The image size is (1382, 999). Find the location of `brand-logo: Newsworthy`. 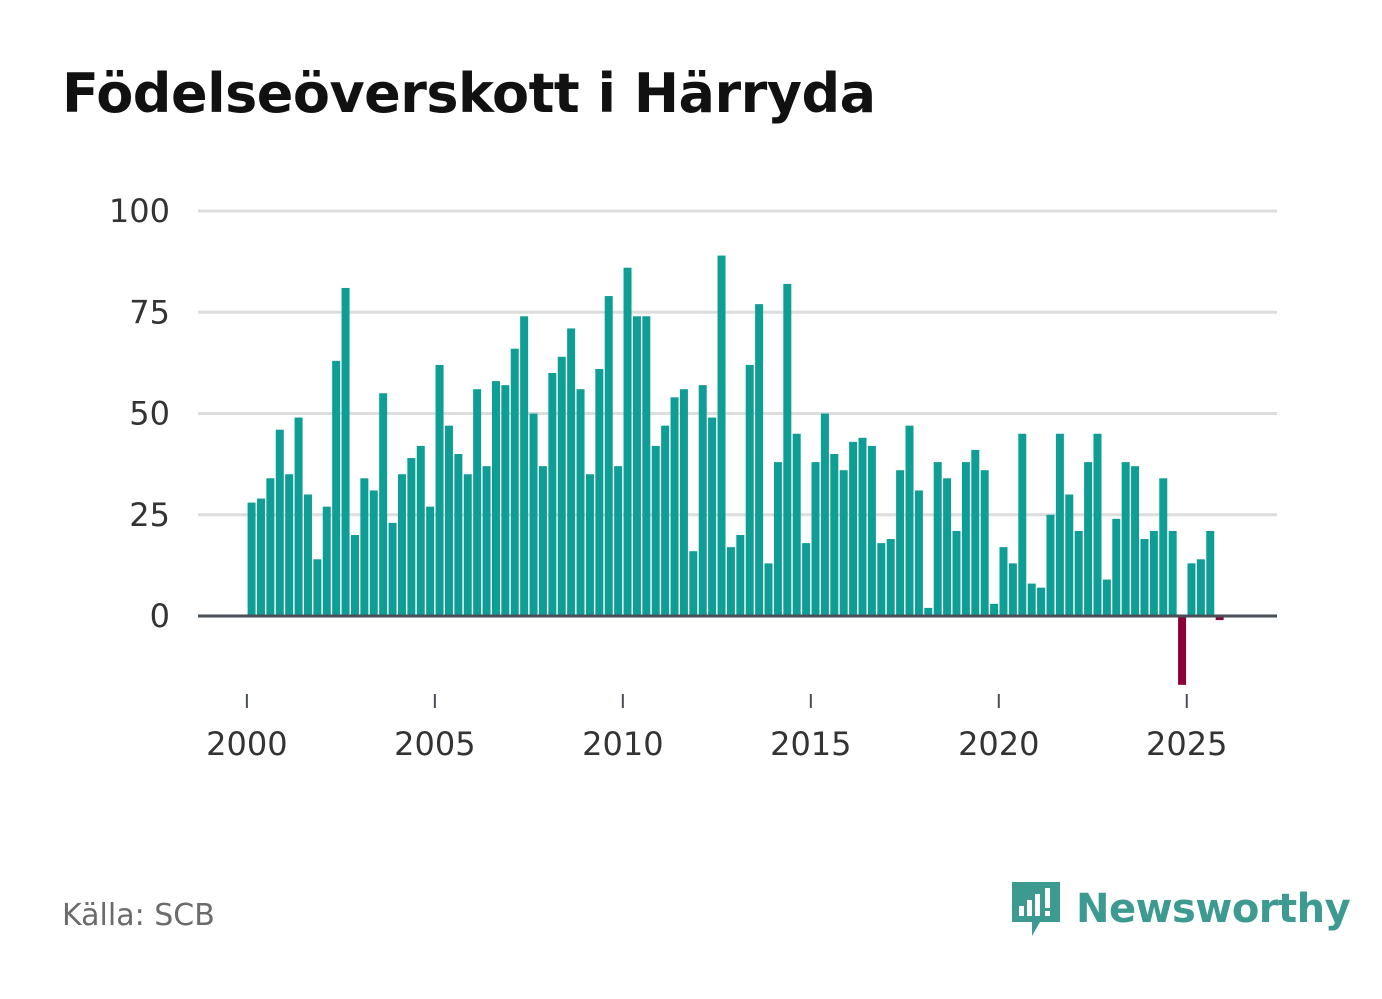

brand-logo: Newsworthy is located at coordinates (1180, 909).